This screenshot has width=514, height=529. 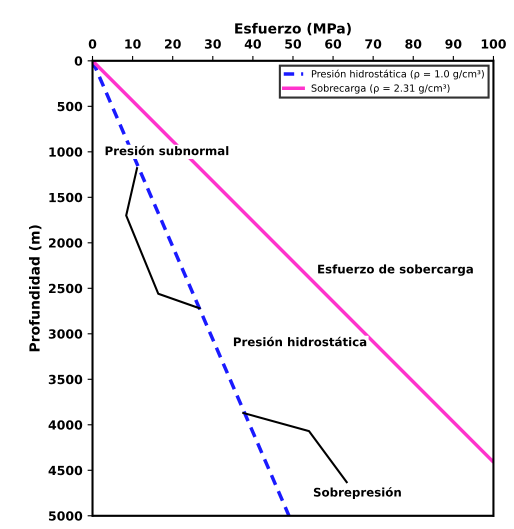 What do you see at coordinates (381, 89) in the screenshot?
I see `legend-label: Sobrecarga (ρ = 2.31 g/cm³)` at bounding box center [381, 89].